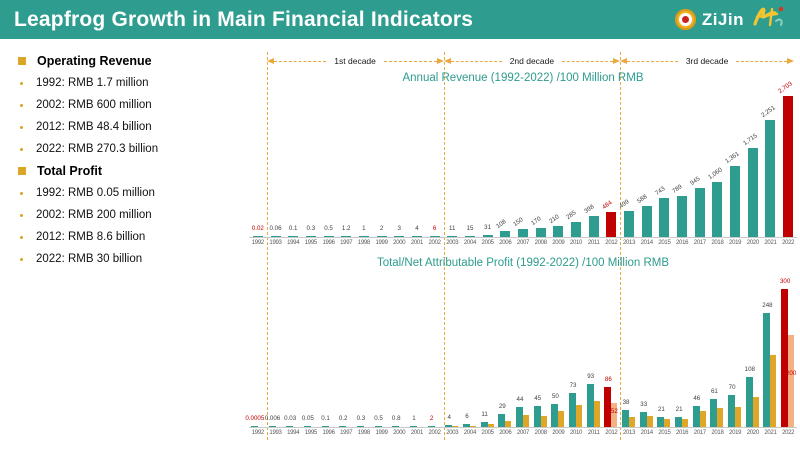 This screenshot has height=450, width=800. I want to click on year-label: 2011, so click(593, 433).